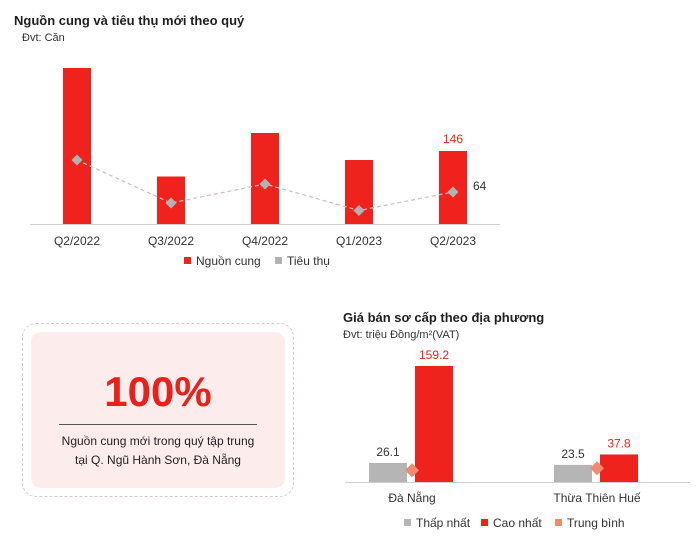  I want to click on min-price-bar-da-nang, so click(388, 472).